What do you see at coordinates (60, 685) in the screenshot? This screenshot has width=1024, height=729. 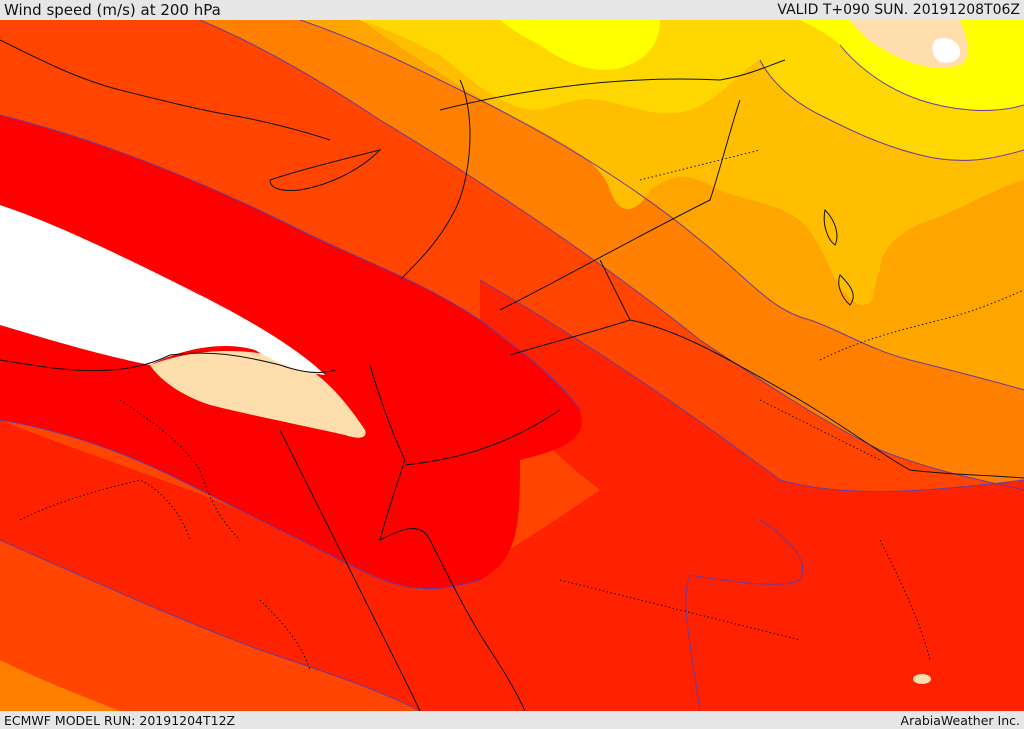 I see `band-dark-orange-sw` at bounding box center [60, 685].